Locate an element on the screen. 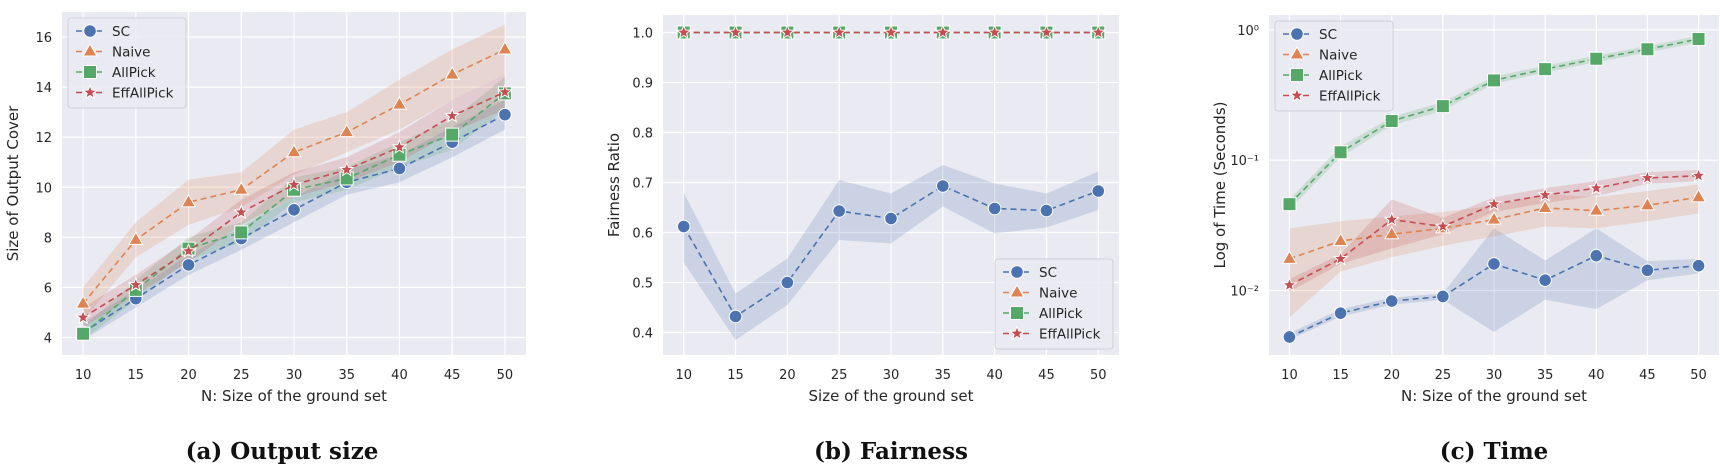 The image size is (1720, 465). x-tick-label: 45 is located at coordinates (452, 375).